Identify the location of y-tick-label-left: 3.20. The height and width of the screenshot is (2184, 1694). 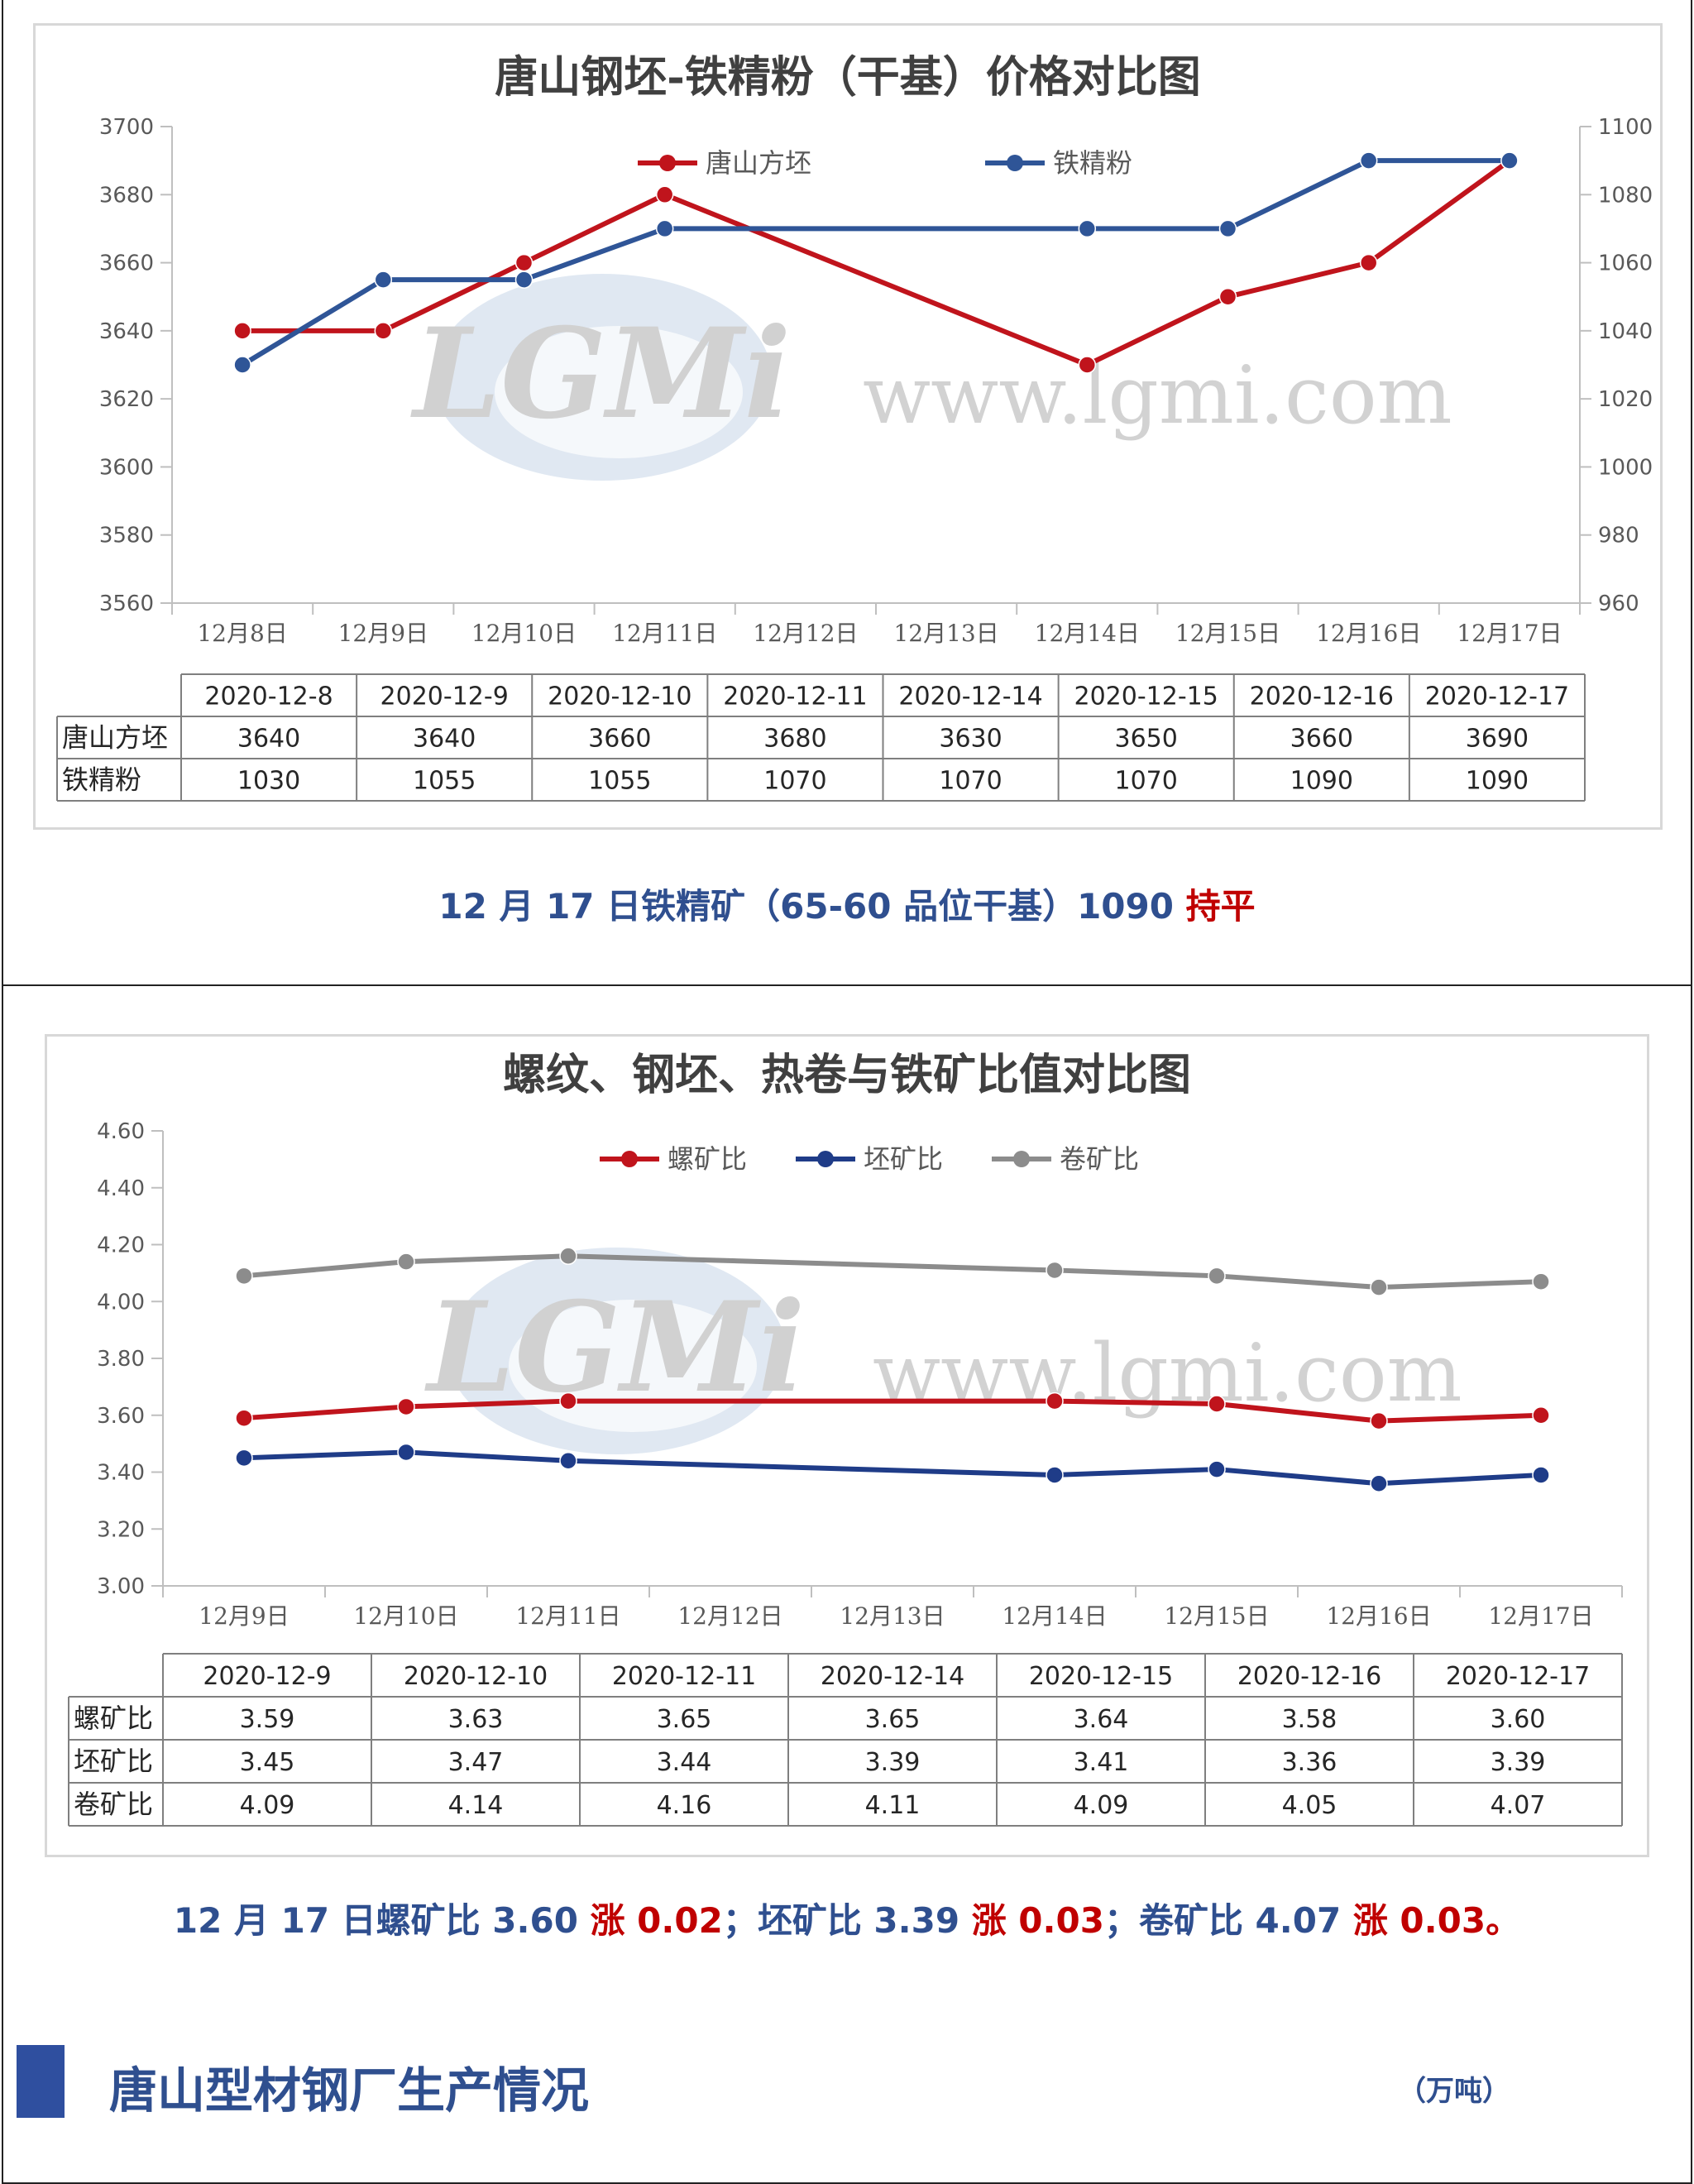
(121, 1529).